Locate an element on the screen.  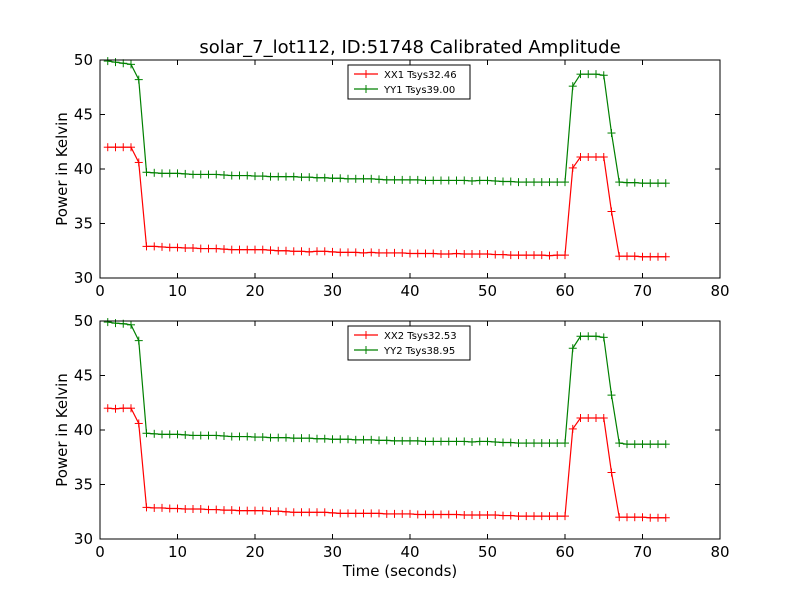
legend-entry: YY2 Tsys38.95 is located at coordinates (404, 351).